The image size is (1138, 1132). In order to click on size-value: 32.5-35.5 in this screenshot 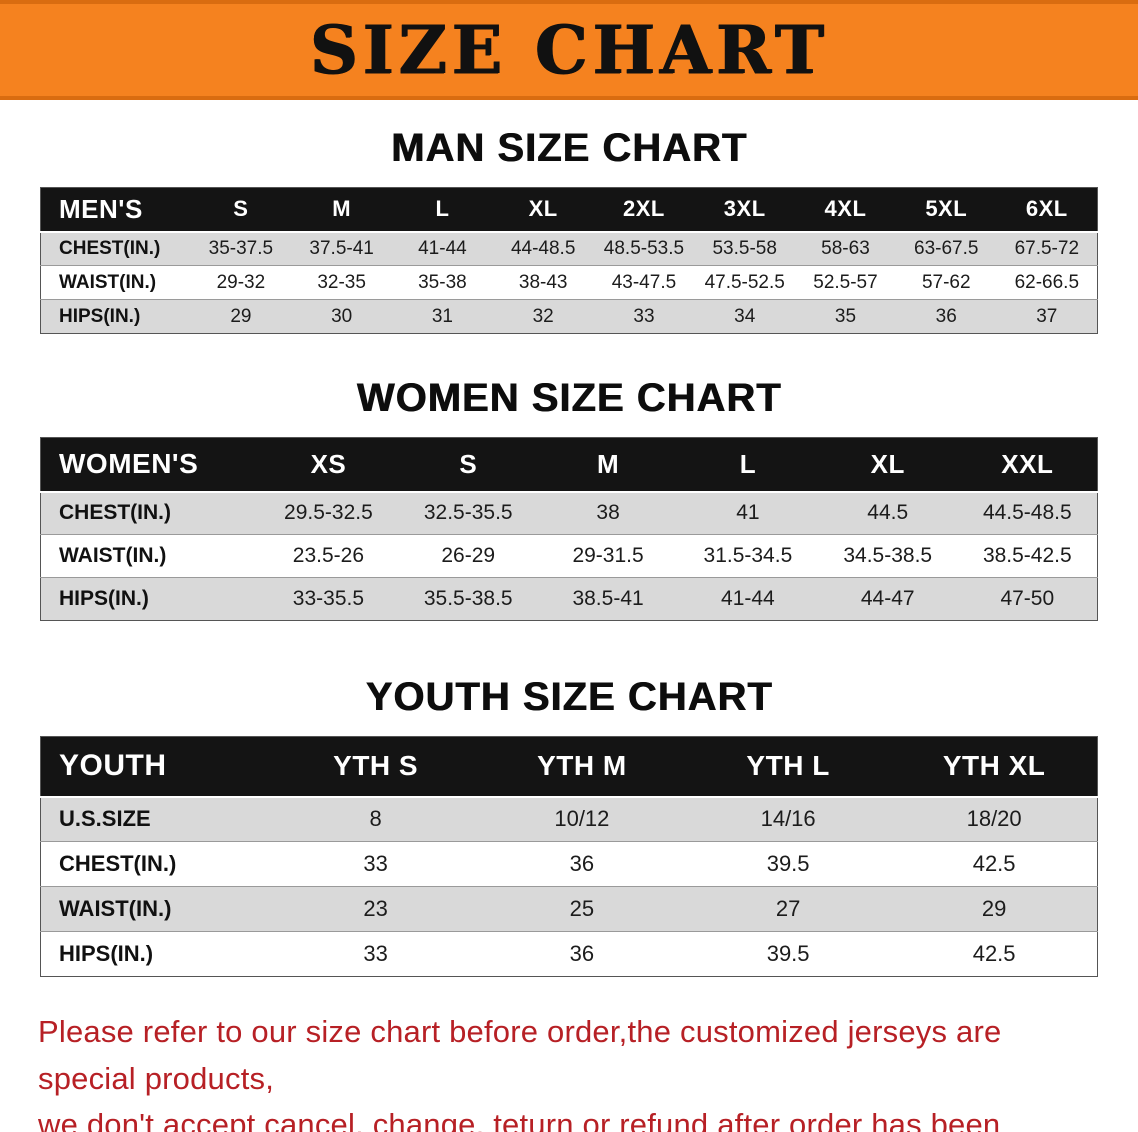, I will do `click(468, 513)`.